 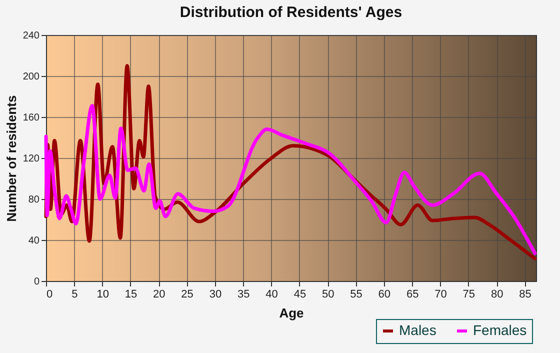 What do you see at coordinates (75, 294) in the screenshot?
I see `x-tick-label: 5` at bounding box center [75, 294].